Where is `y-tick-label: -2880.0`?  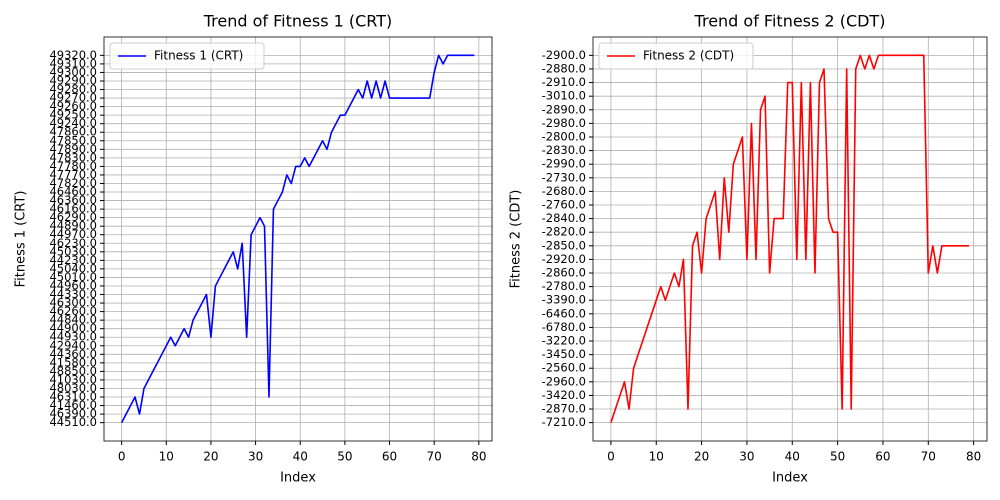
y-tick-label: -2880.0 is located at coordinates (564, 68).